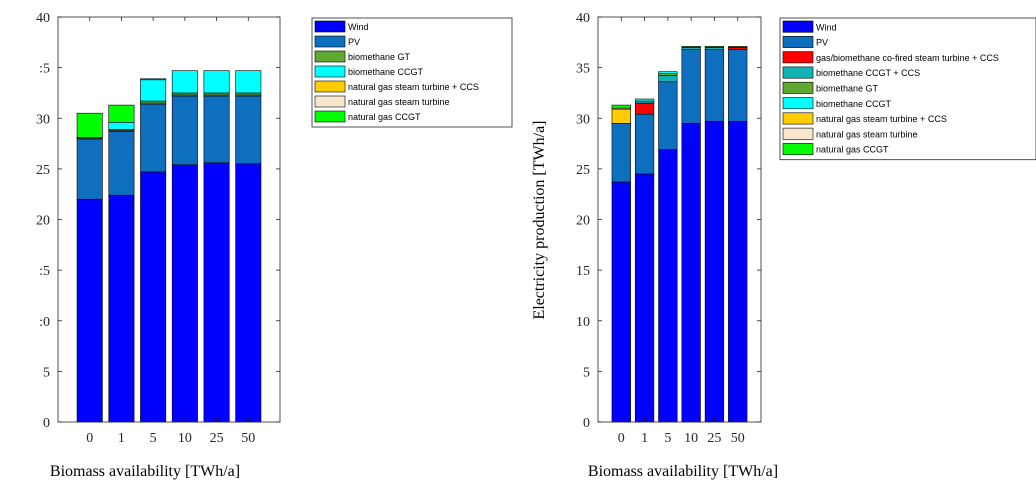  I want to click on x-tick-label: 5, so click(667, 438).